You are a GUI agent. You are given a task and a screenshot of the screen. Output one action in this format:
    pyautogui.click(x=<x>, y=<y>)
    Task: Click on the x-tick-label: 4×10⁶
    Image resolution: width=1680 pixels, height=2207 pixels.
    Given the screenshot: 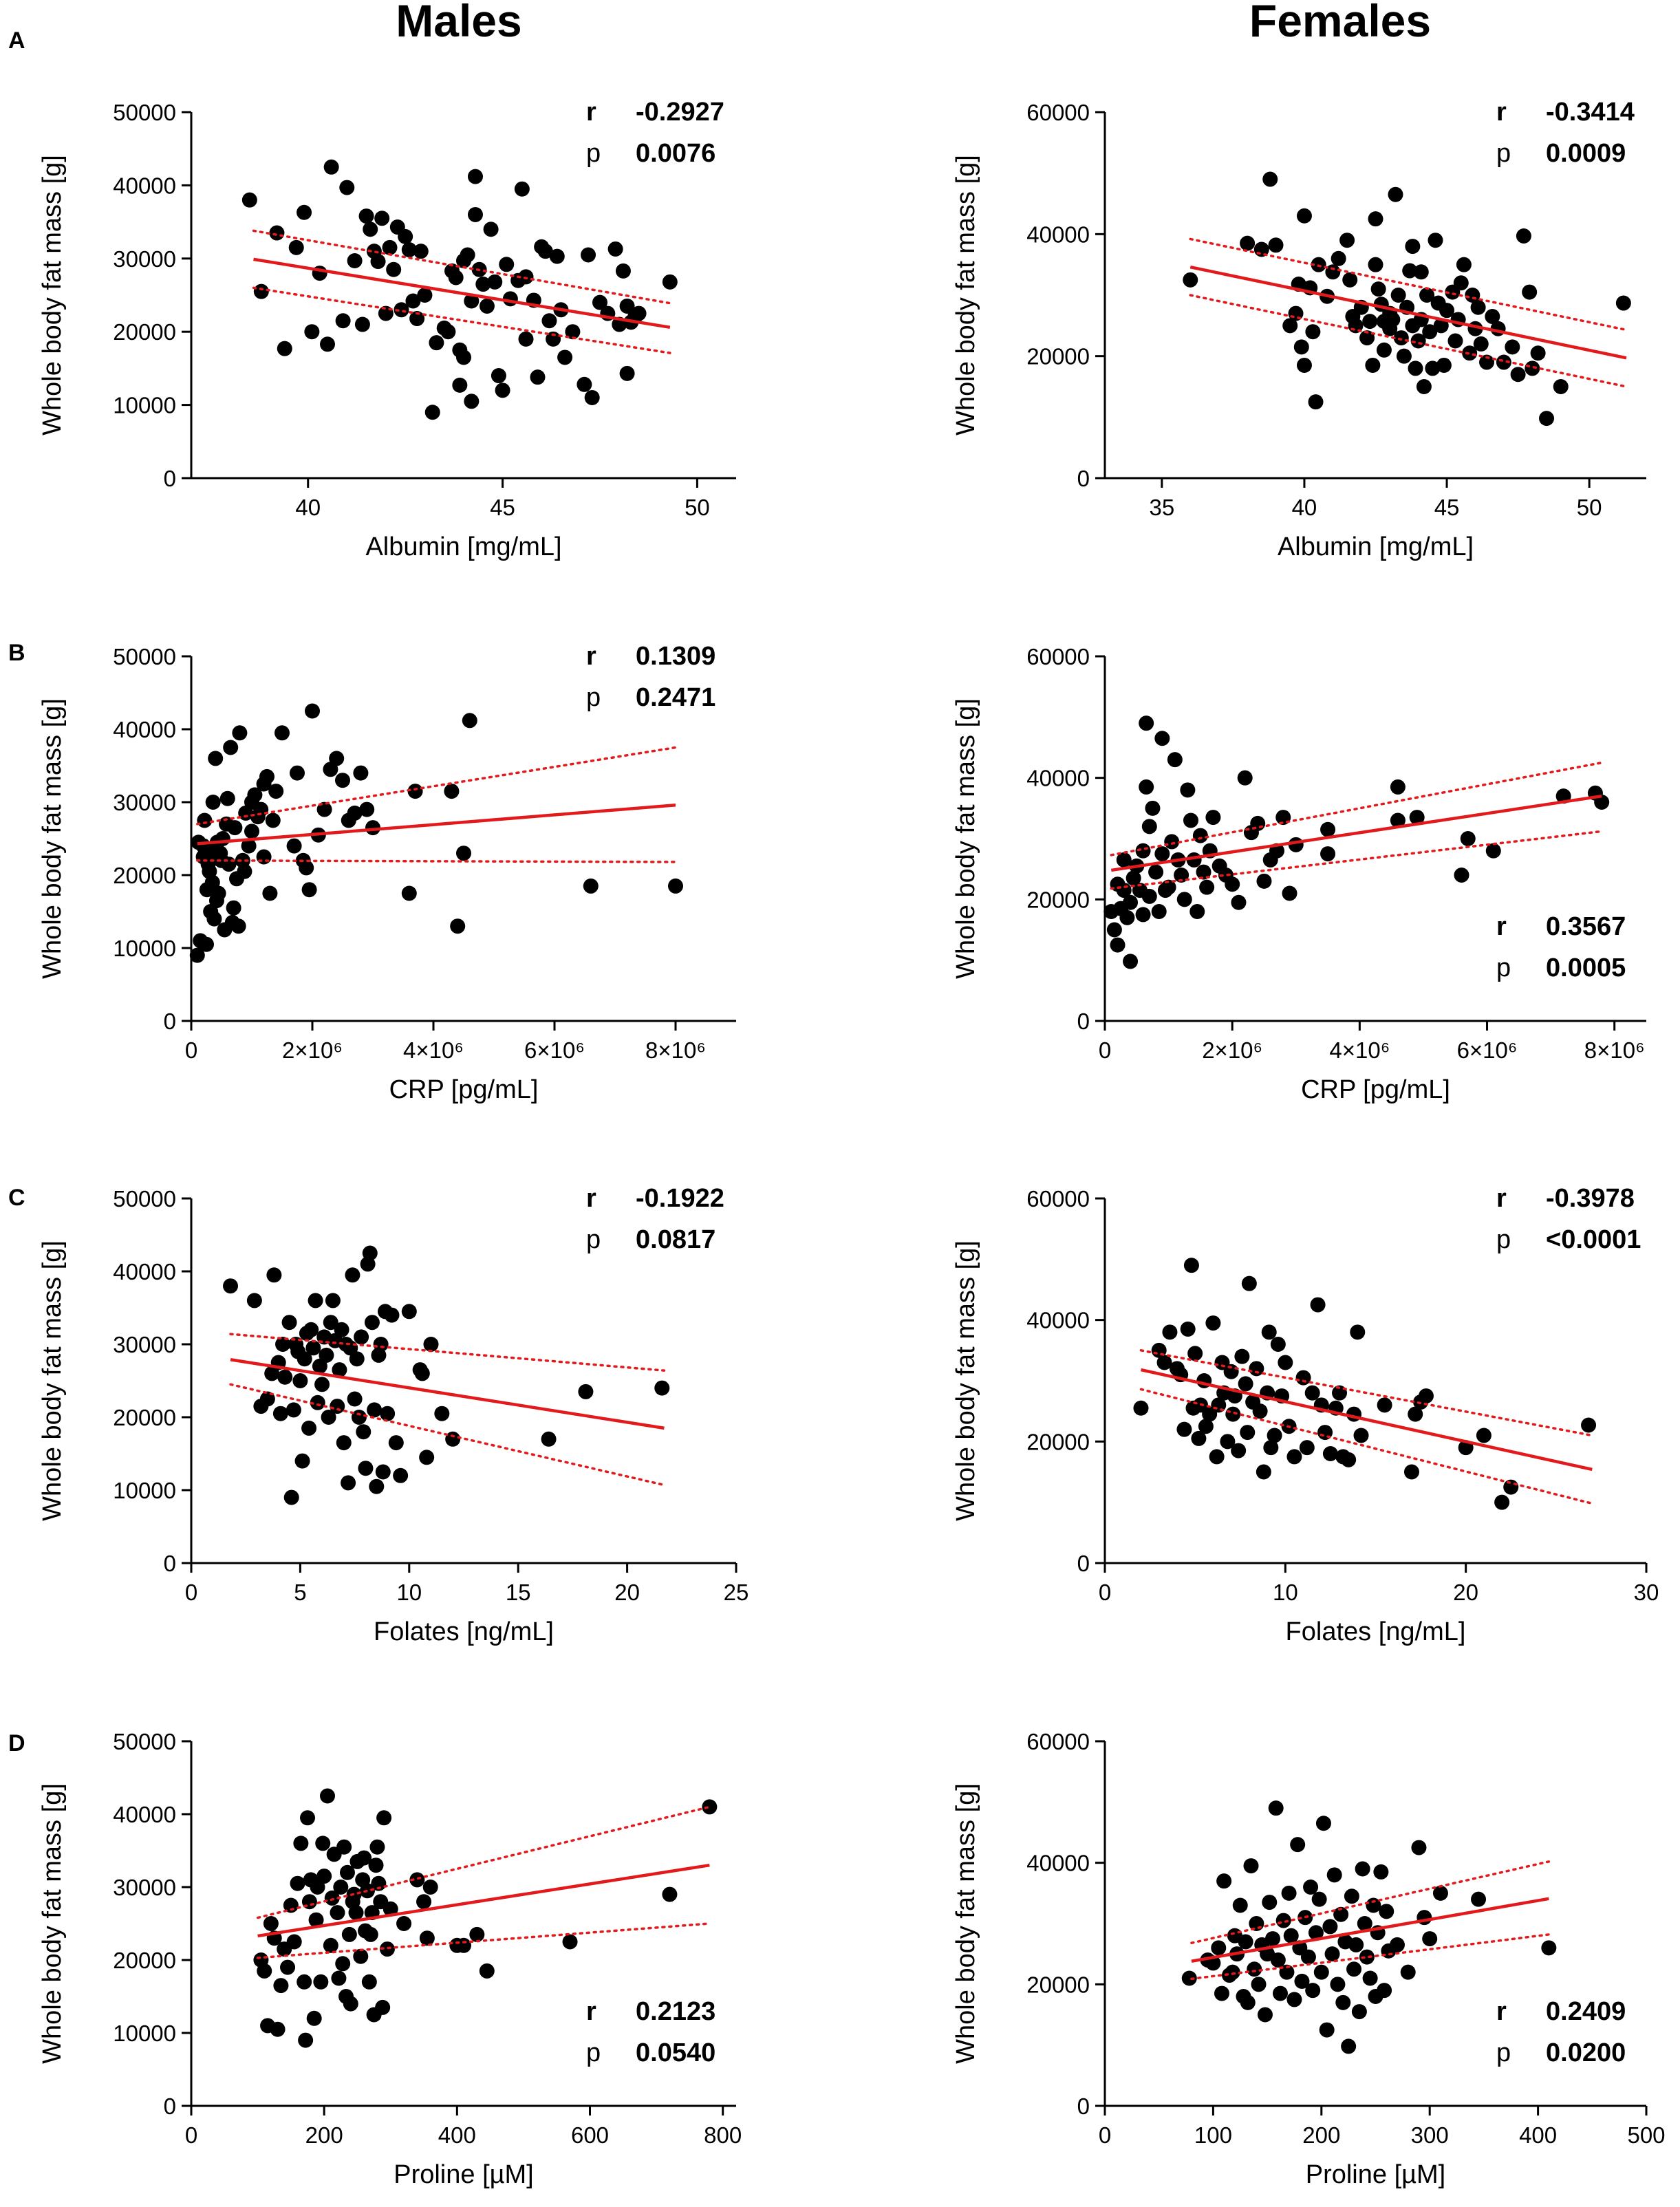 What is the action you would take?
    pyautogui.click(x=1359, y=1050)
    